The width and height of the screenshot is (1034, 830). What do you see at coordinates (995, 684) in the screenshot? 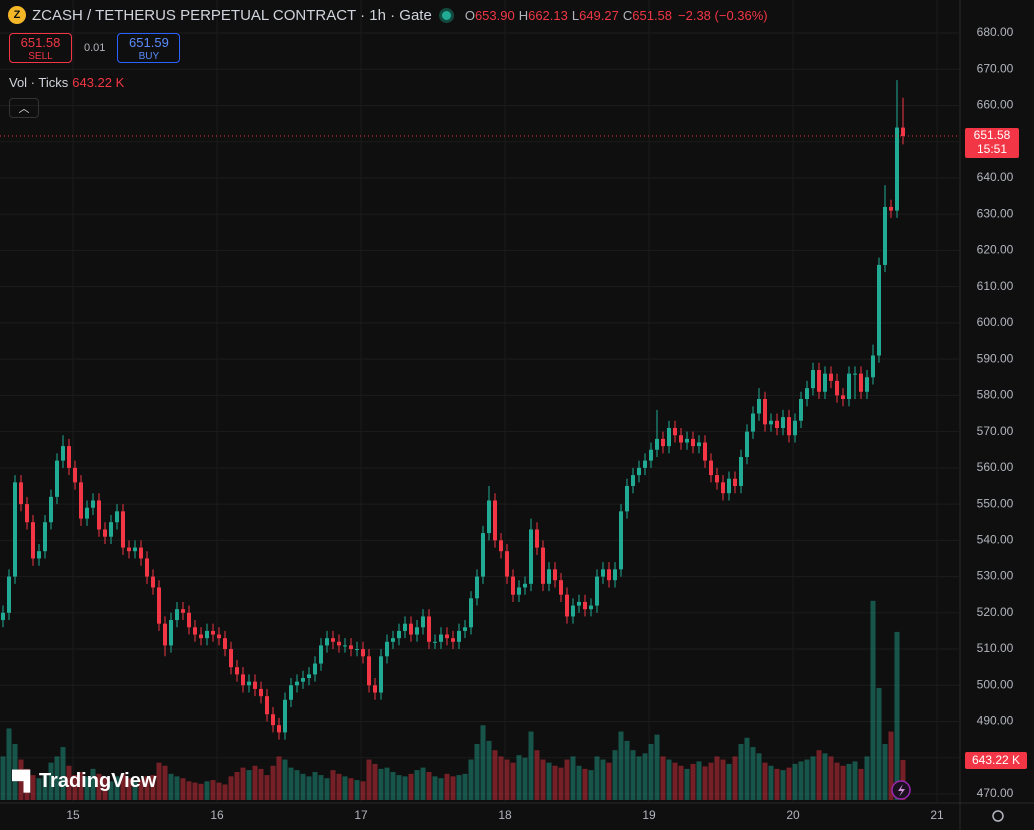
I see `y-tick-label: 500.00` at bounding box center [995, 684].